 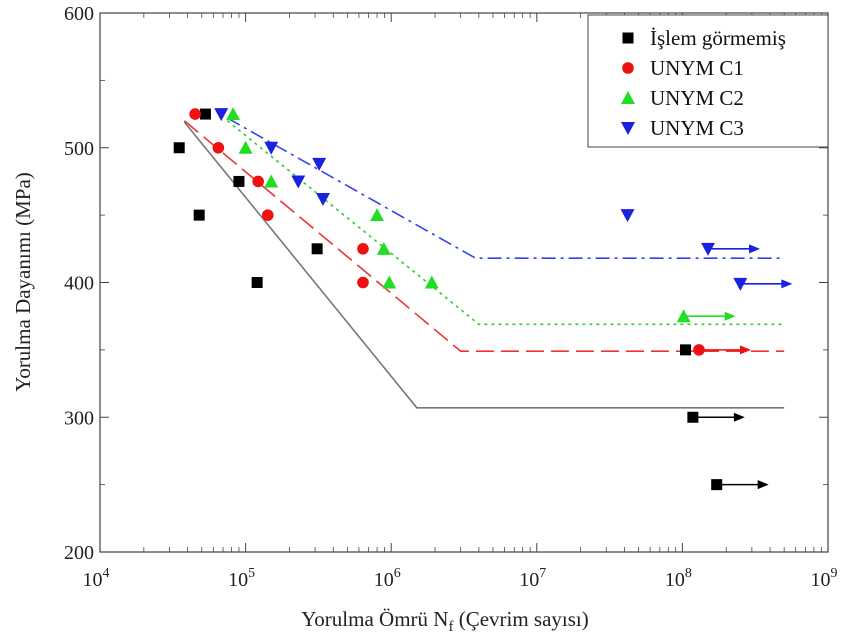 What do you see at coordinates (79, 149) in the screenshot?
I see `y-tick-label: 500` at bounding box center [79, 149].